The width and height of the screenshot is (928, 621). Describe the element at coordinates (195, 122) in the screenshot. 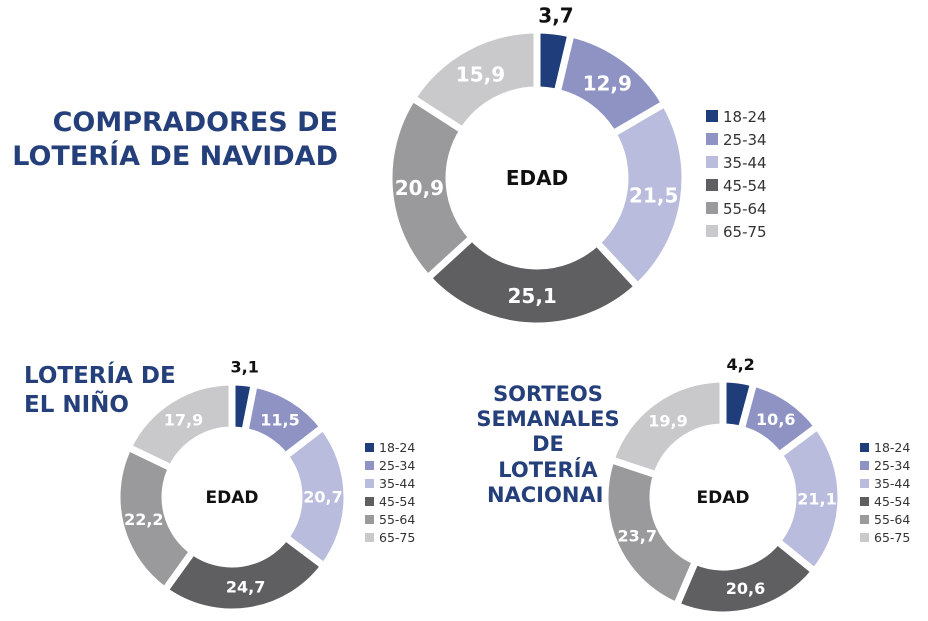

I see `title-line: COMPRADORES DE` at that location.